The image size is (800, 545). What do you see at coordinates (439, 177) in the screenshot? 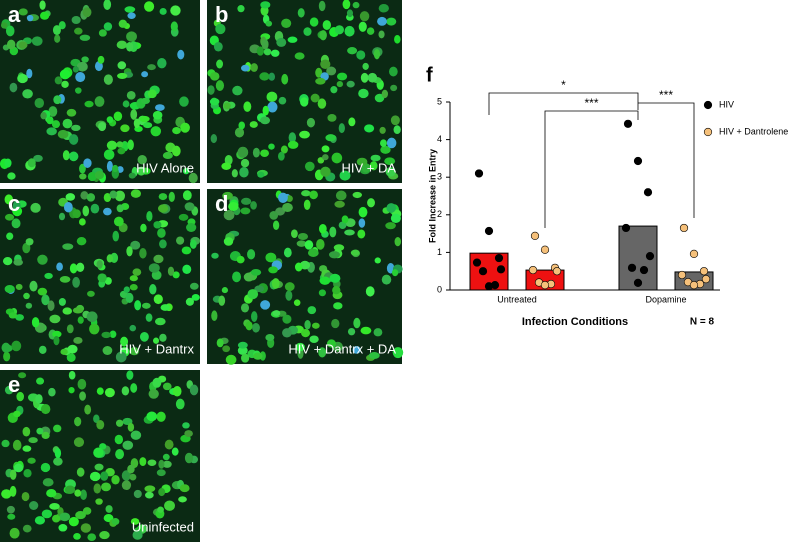
I see `y-tick-label: 3` at bounding box center [439, 177].